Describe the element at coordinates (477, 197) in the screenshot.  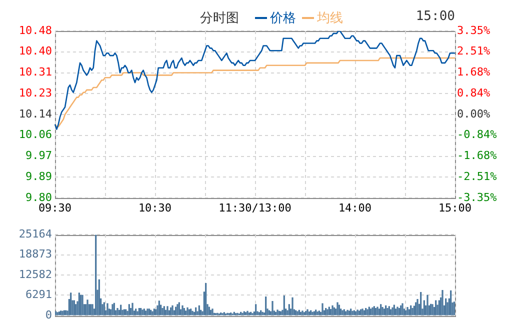
I see `y2-tick-label: -3.35%` at that location.